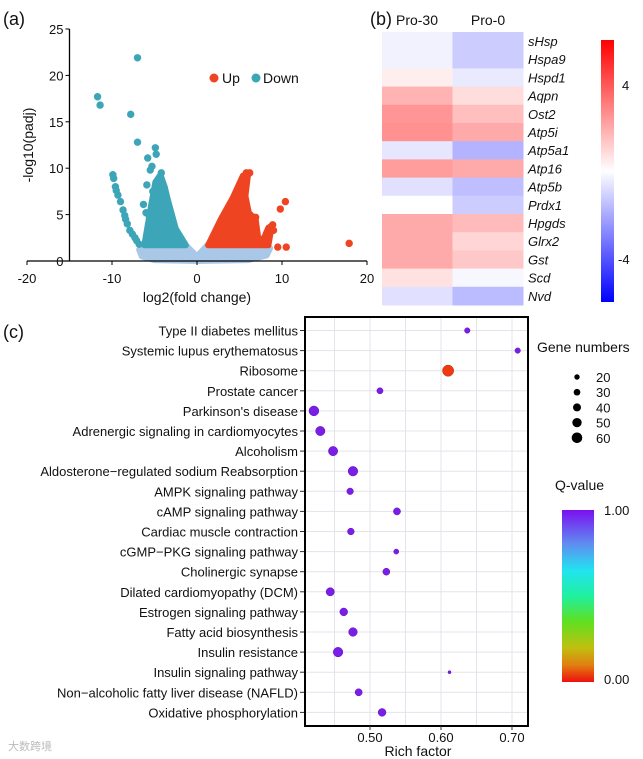  I want to click on size-legend-label: 20, so click(603, 377).